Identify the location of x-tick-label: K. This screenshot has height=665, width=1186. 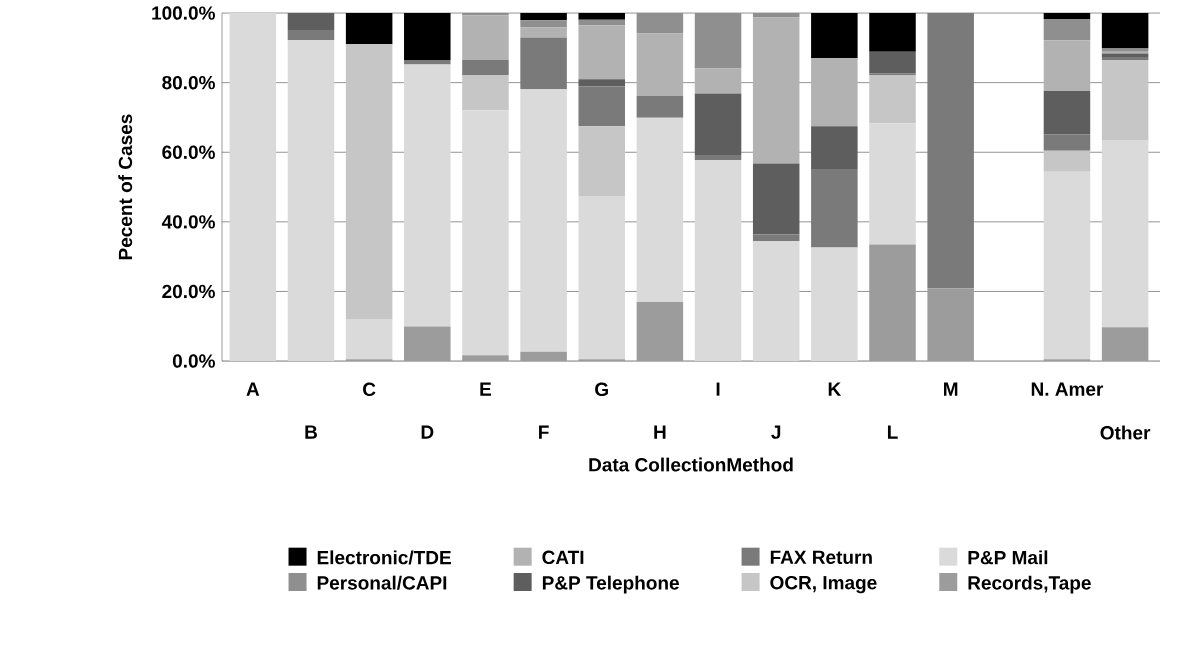
(835, 389).